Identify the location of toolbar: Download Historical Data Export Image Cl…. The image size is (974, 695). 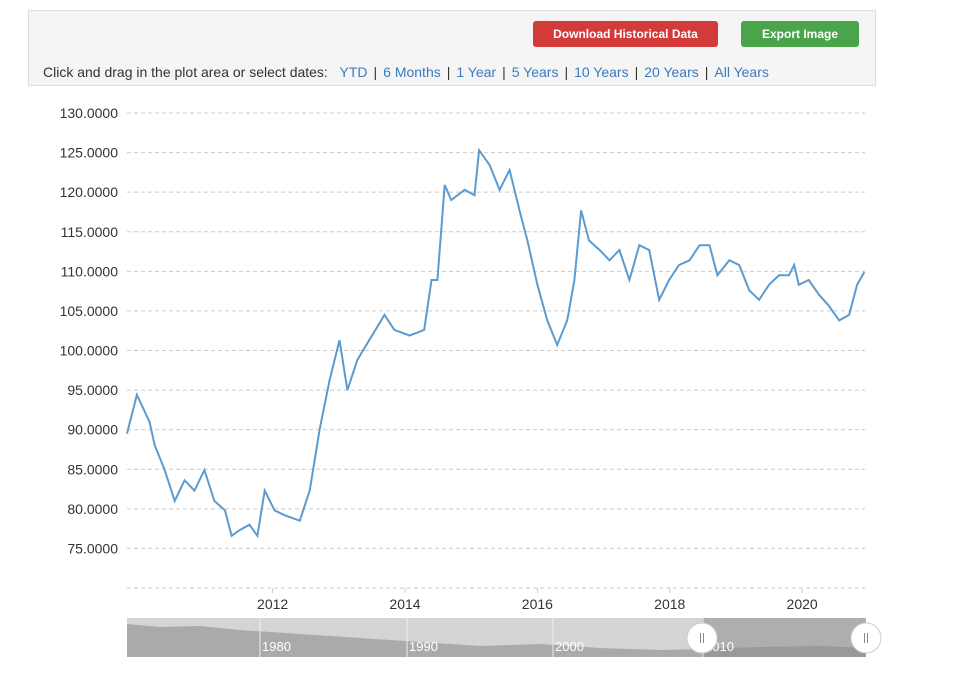
(452, 48).